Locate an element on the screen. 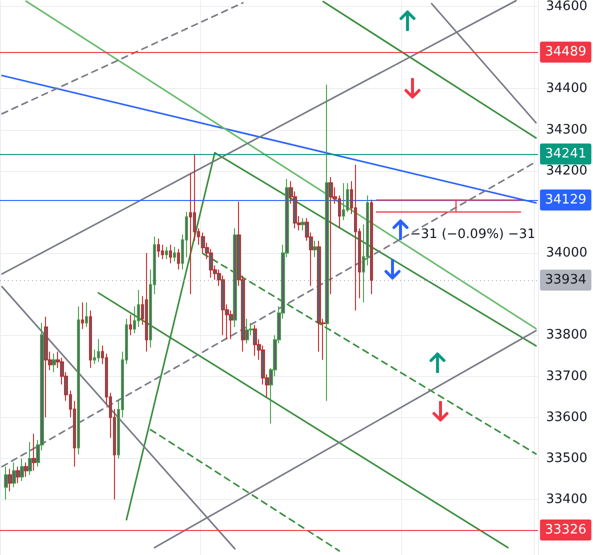 Image resolution: width=593 pixels, height=555 pixels. annotation: −31 (−0.09%) −31 is located at coordinates (473, 234).